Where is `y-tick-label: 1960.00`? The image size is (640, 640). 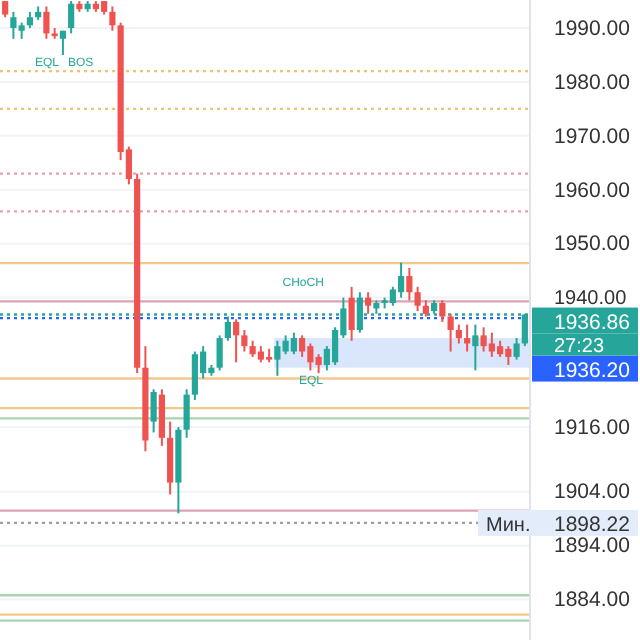
y-tick-label: 1960.00 is located at coordinates (592, 190).